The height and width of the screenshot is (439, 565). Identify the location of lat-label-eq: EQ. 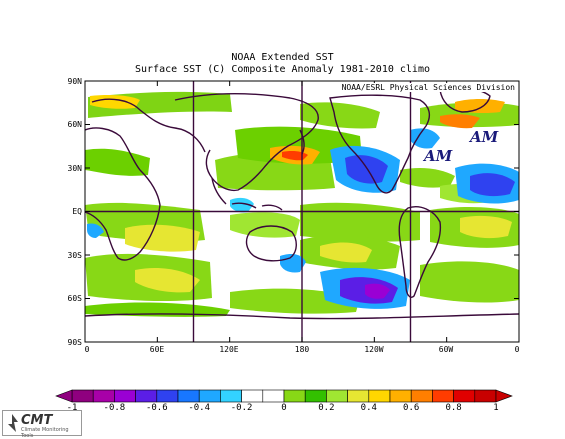
(77, 211).